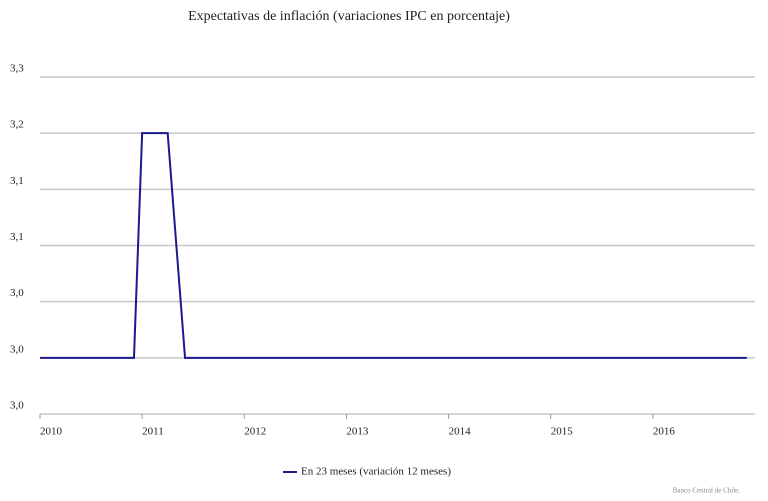  What do you see at coordinates (255, 432) in the screenshot?
I see `x-tick-label: 2012` at bounding box center [255, 432].